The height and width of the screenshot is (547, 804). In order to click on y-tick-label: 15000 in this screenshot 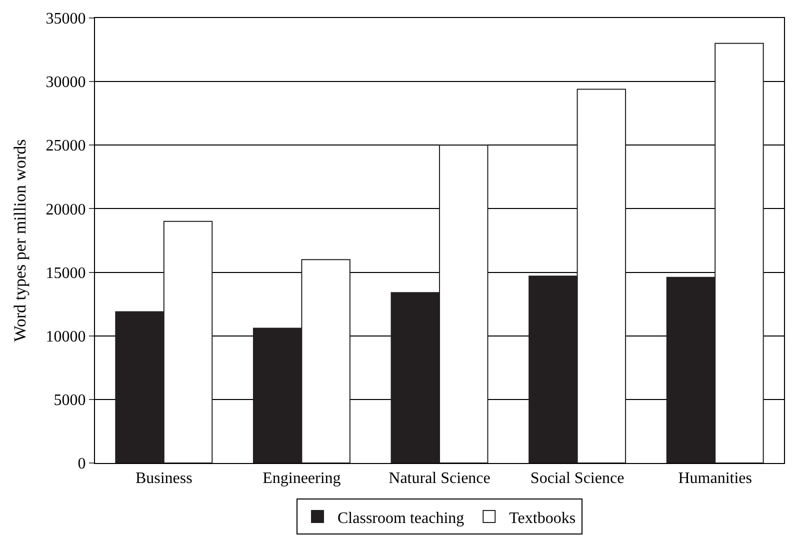, I will do `click(66, 273)`.